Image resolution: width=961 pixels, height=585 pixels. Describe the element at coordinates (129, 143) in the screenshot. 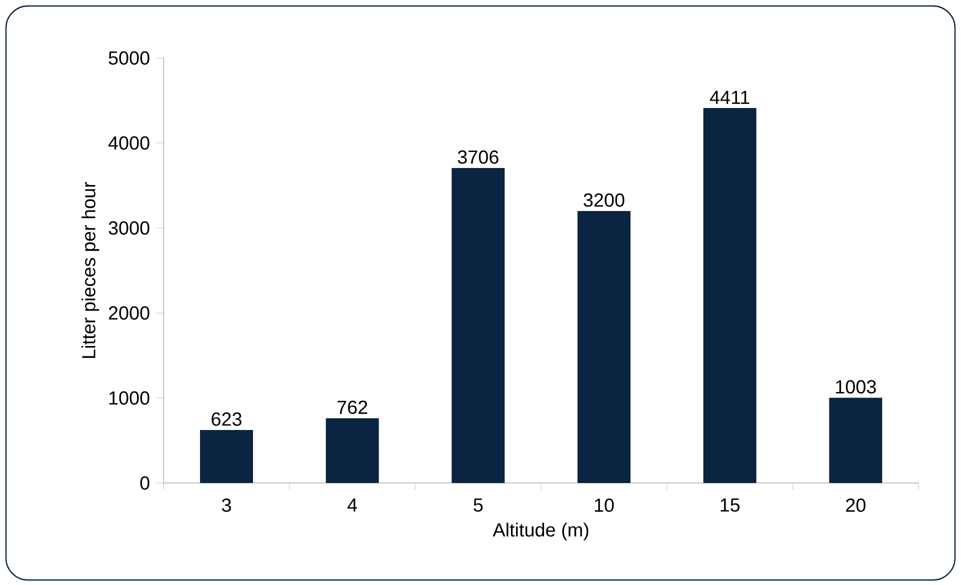

I see `y-tick-label: 4000` at that location.